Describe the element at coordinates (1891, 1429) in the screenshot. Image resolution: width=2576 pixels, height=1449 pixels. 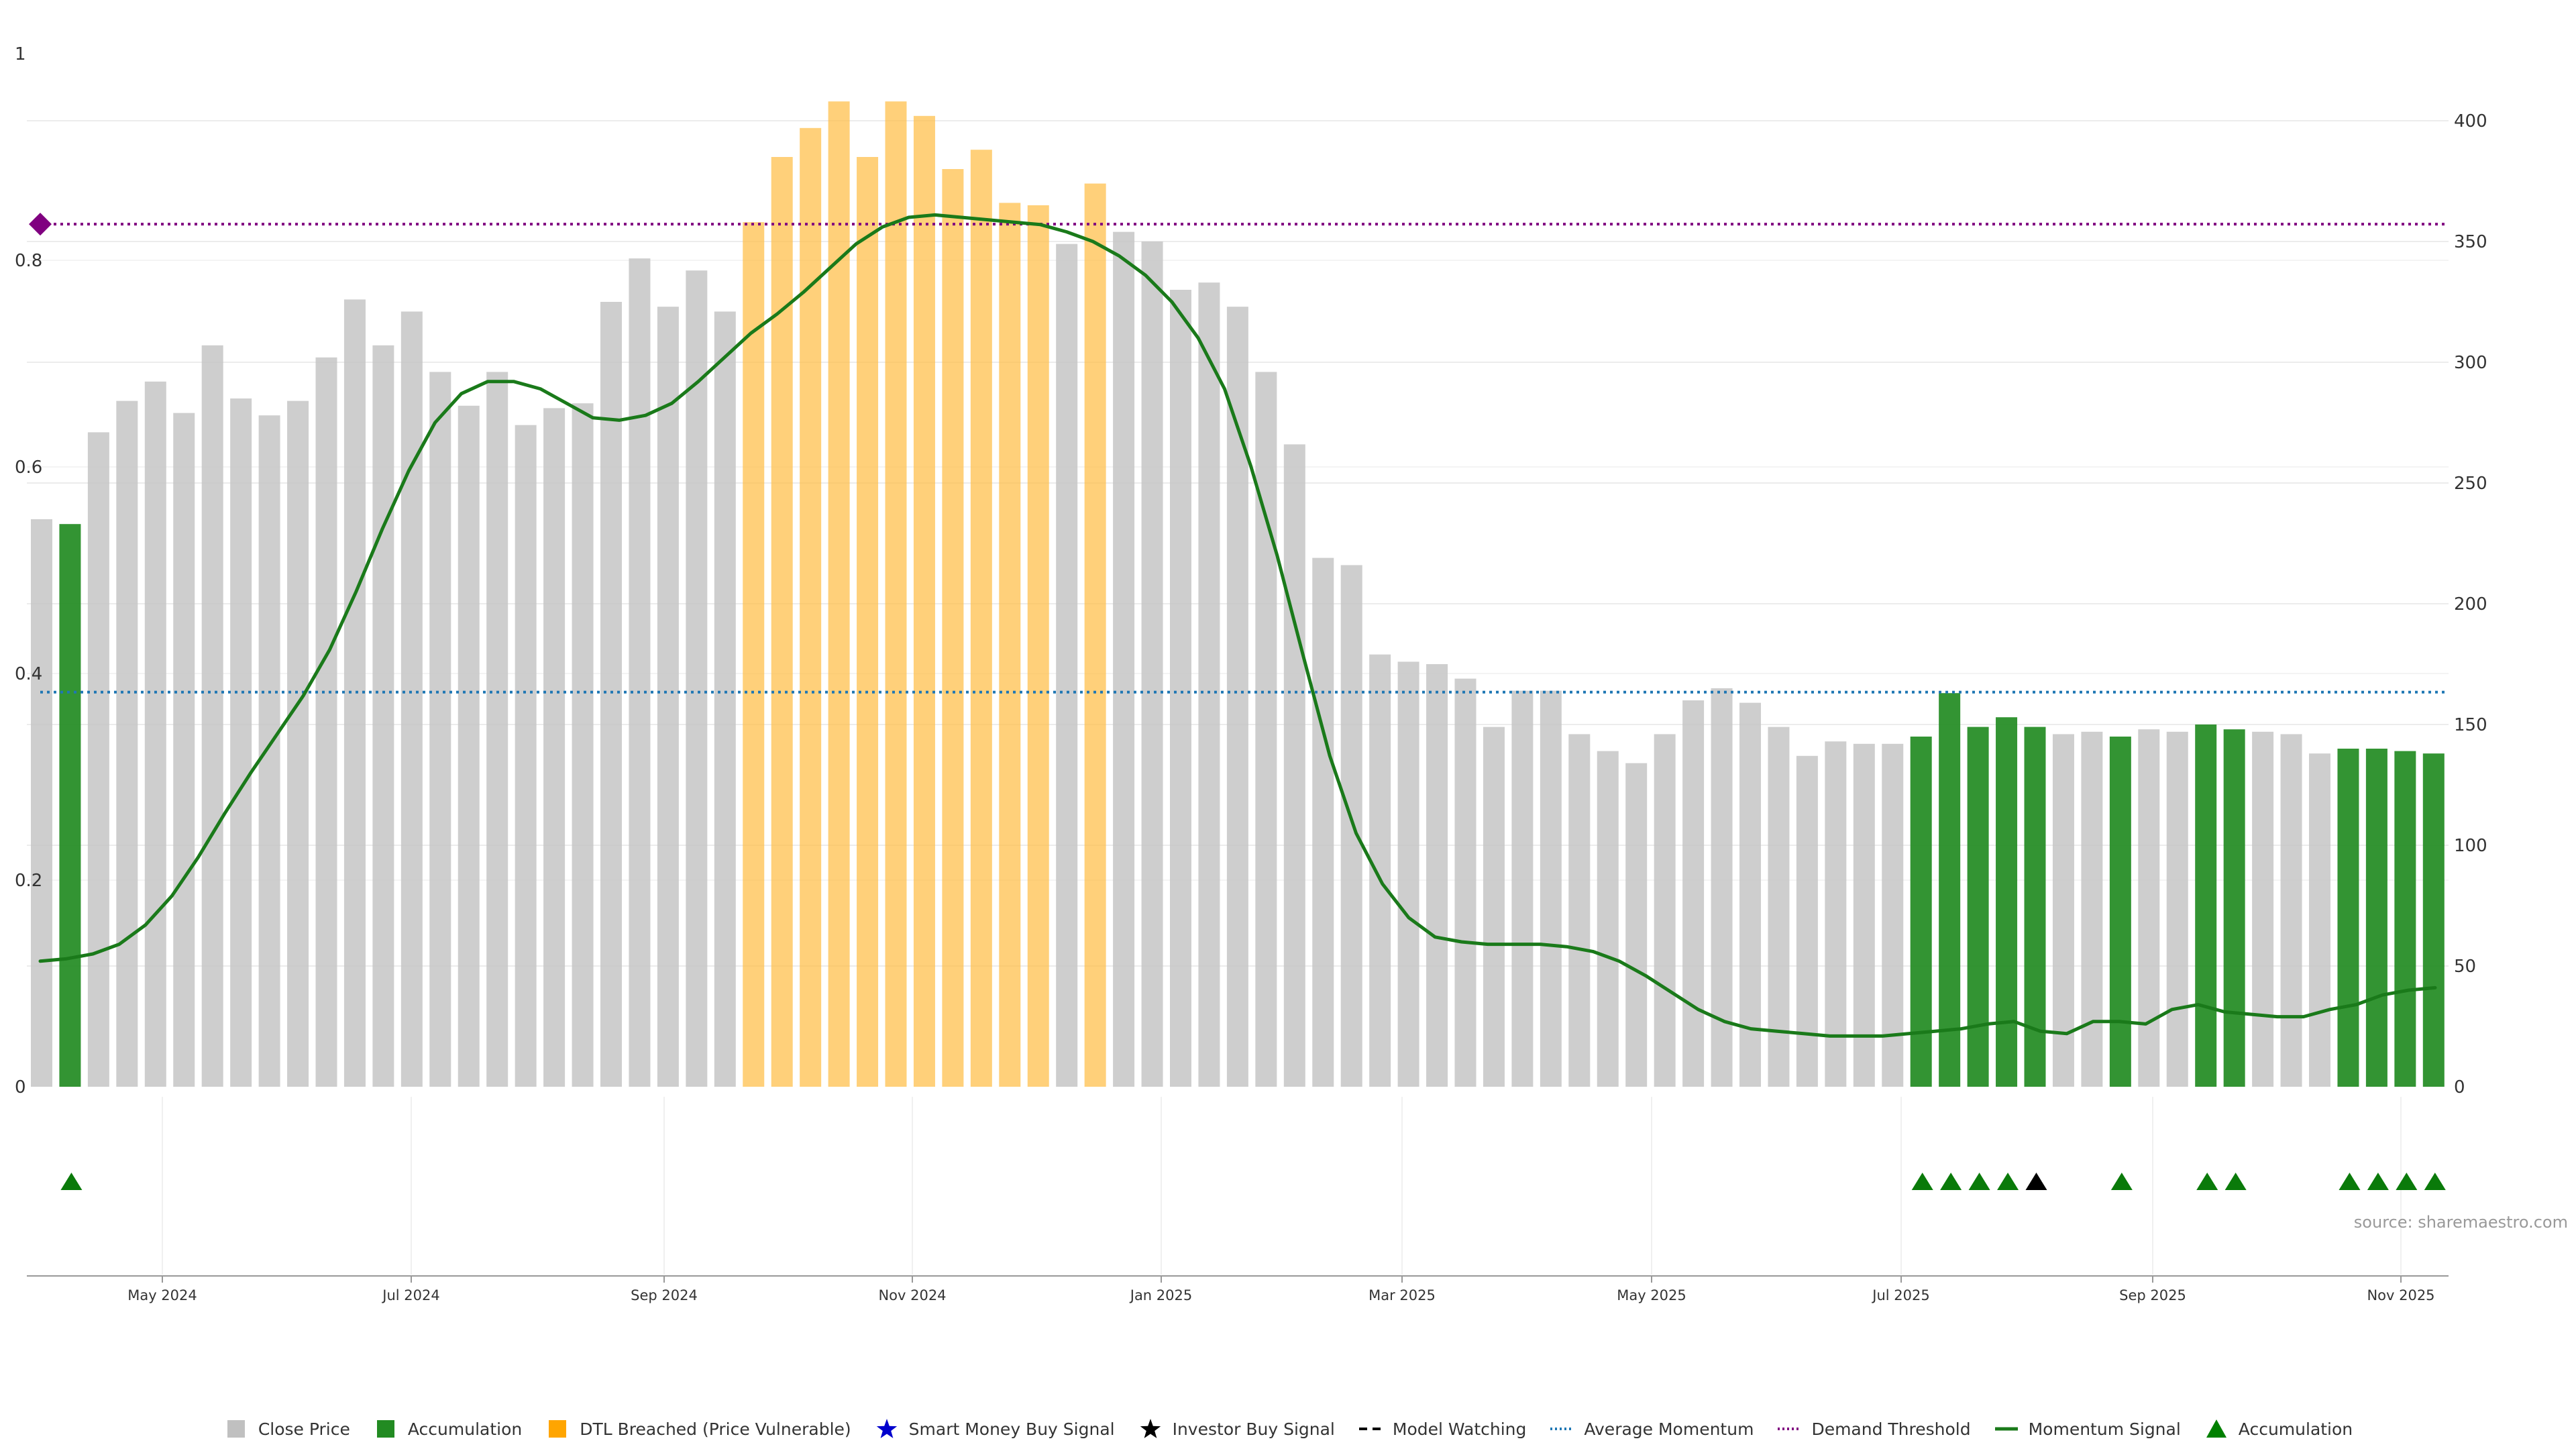
I see `legend-label: Demand Threshold` at that location.